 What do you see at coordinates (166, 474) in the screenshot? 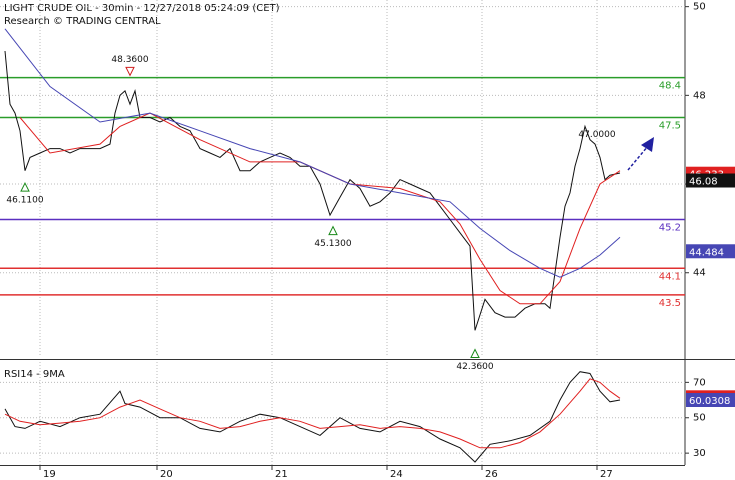
I see `x-tick-label: 20` at bounding box center [166, 474].